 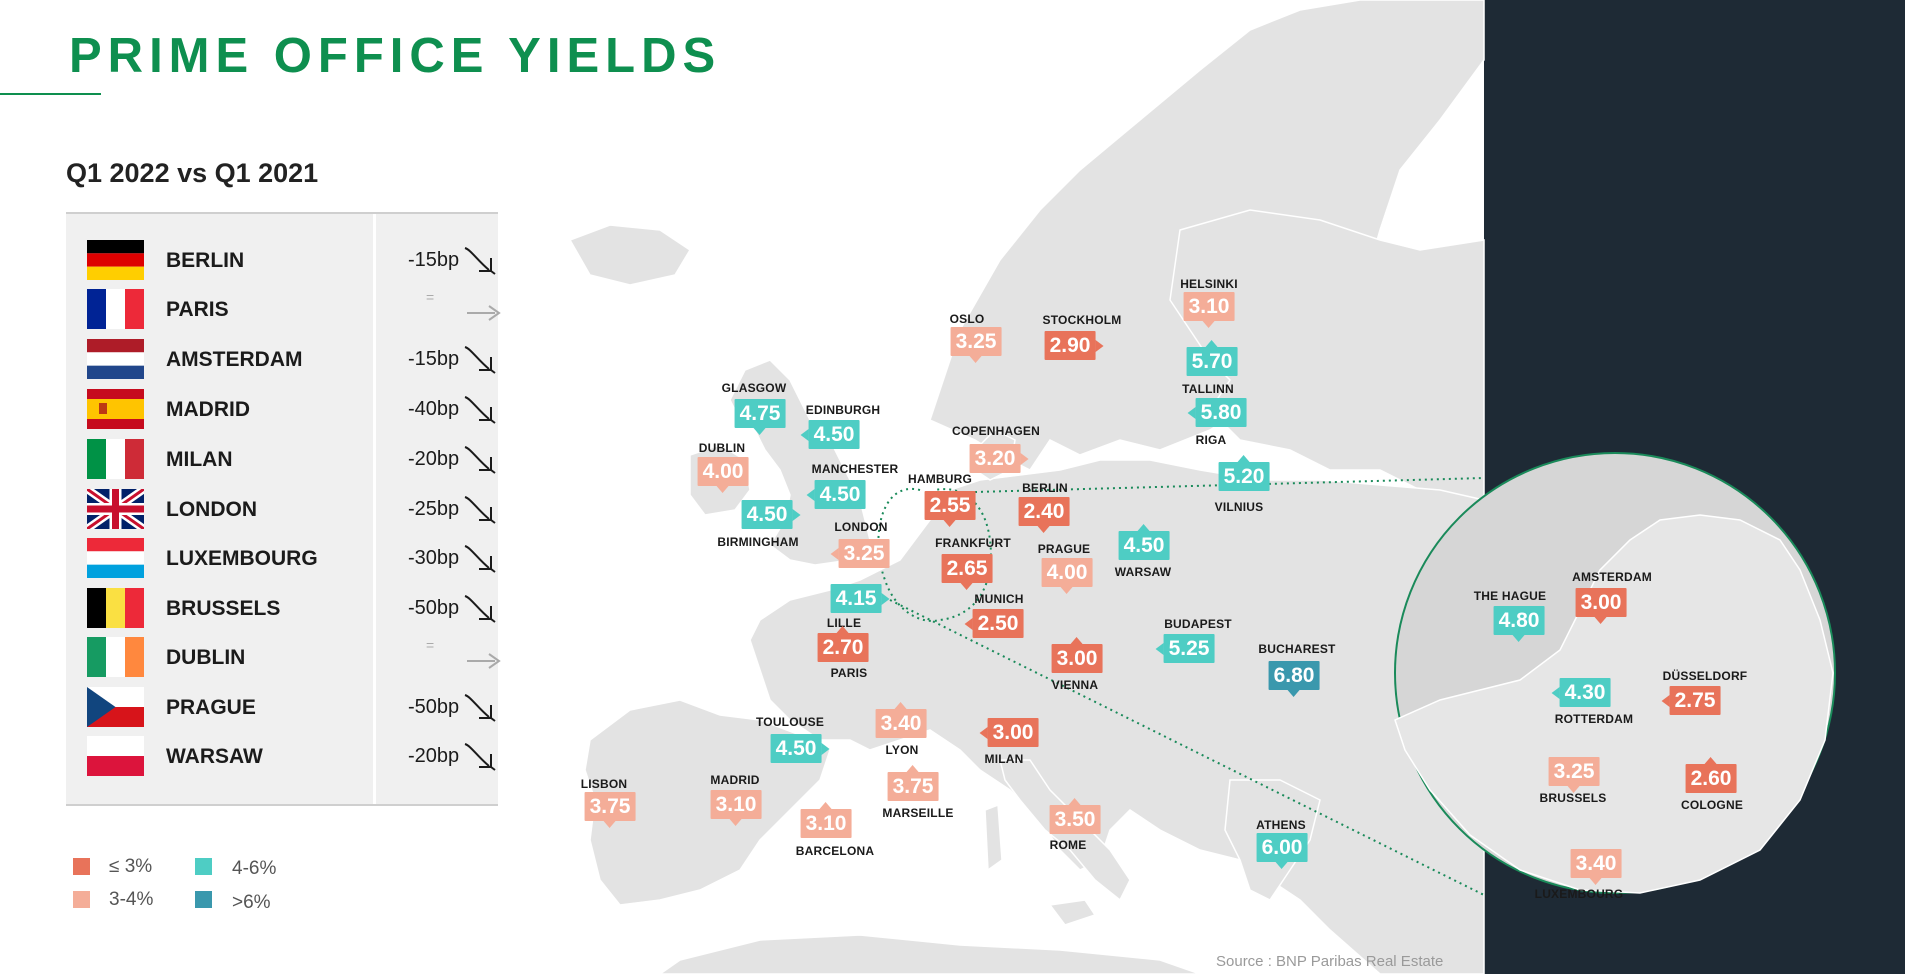 What do you see at coordinates (214, 756) in the screenshot?
I see `table-city-name: WARSAW` at bounding box center [214, 756].